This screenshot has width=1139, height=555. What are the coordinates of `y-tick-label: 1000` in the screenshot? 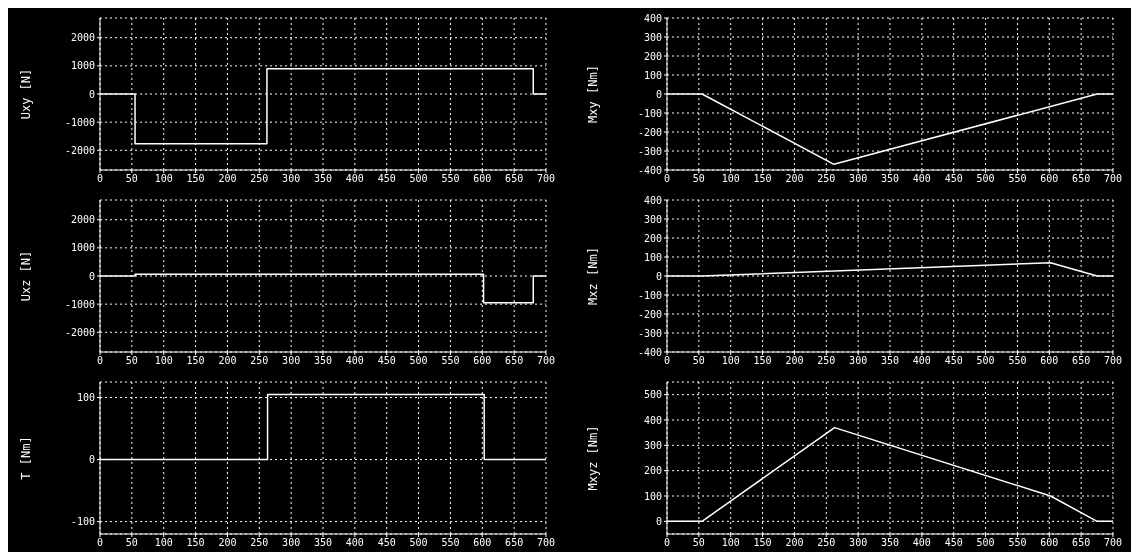 It's located at (82, 66).